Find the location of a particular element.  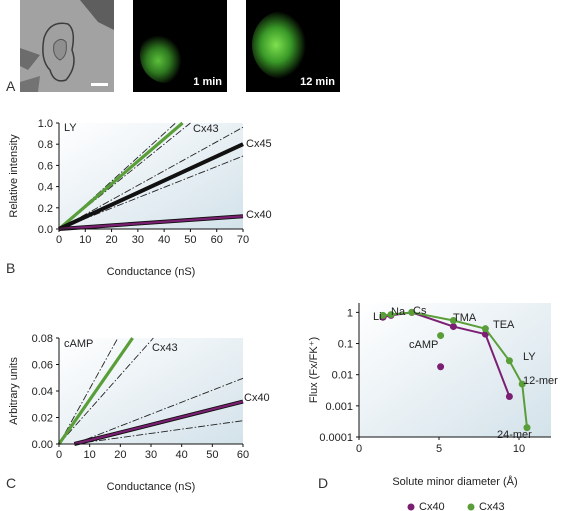

y-tick-label: 0.8 is located at coordinates (45, 145).